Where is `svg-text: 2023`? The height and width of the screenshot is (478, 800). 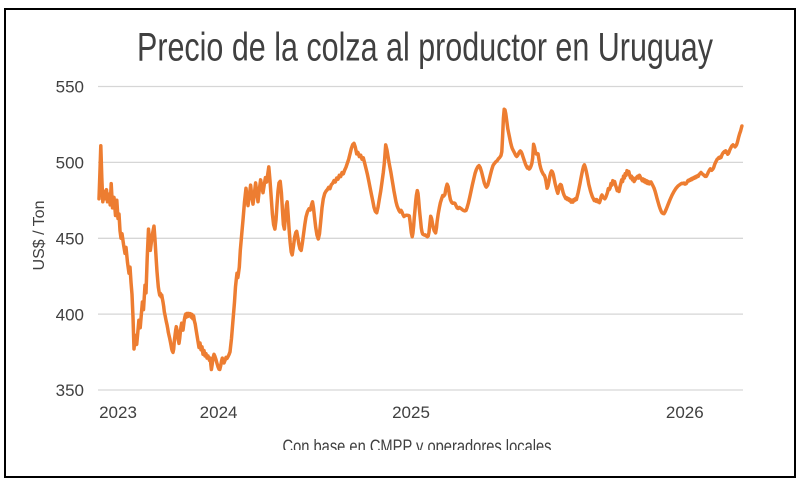
svg-text: 2023 is located at coordinates (118, 412).